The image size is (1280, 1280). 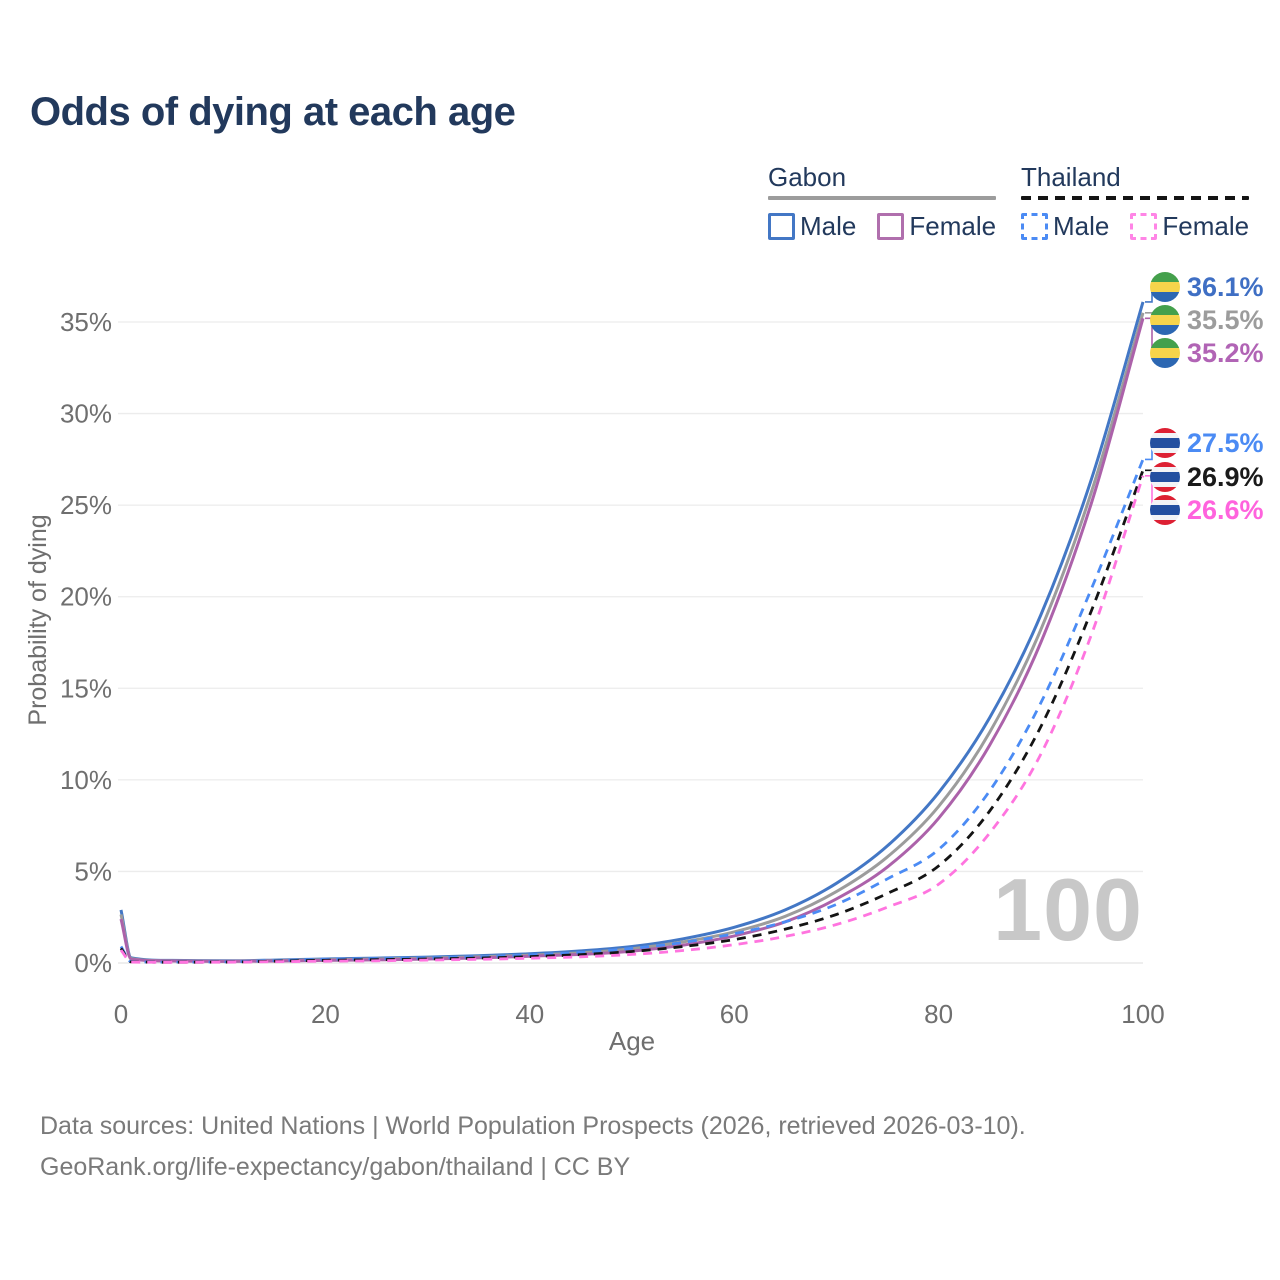 What do you see at coordinates (1225, 442) in the screenshot?
I see `end-label-value: 27.5%` at bounding box center [1225, 442].